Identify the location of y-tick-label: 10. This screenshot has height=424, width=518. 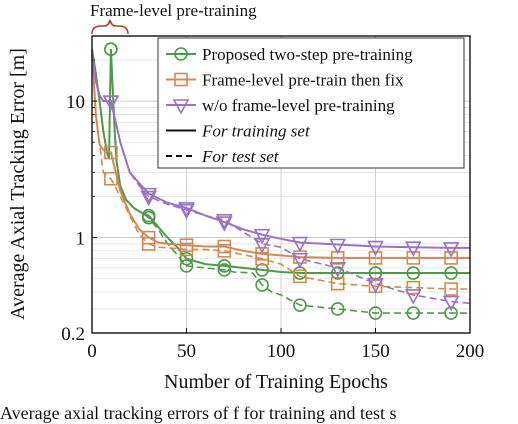
(75, 102).